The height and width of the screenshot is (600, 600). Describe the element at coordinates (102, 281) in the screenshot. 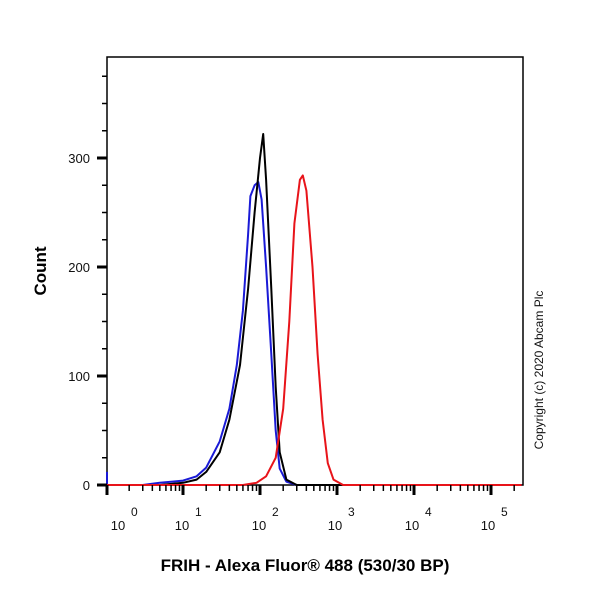

I see `y-axis` at that location.